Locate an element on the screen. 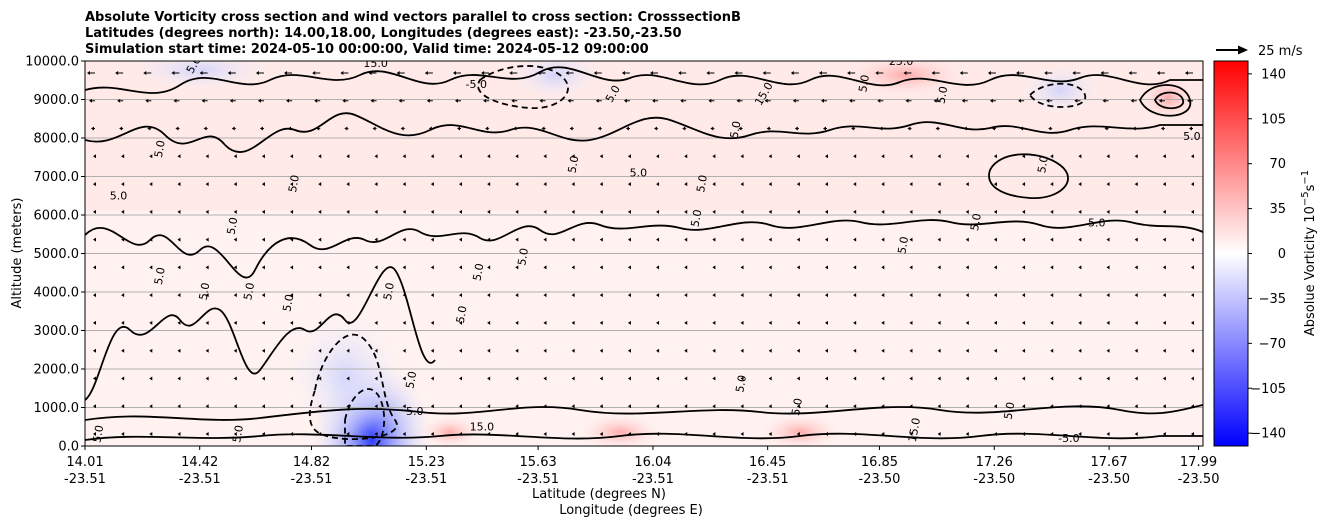  y-tick-label: 2000.0 is located at coordinates (57, 370).